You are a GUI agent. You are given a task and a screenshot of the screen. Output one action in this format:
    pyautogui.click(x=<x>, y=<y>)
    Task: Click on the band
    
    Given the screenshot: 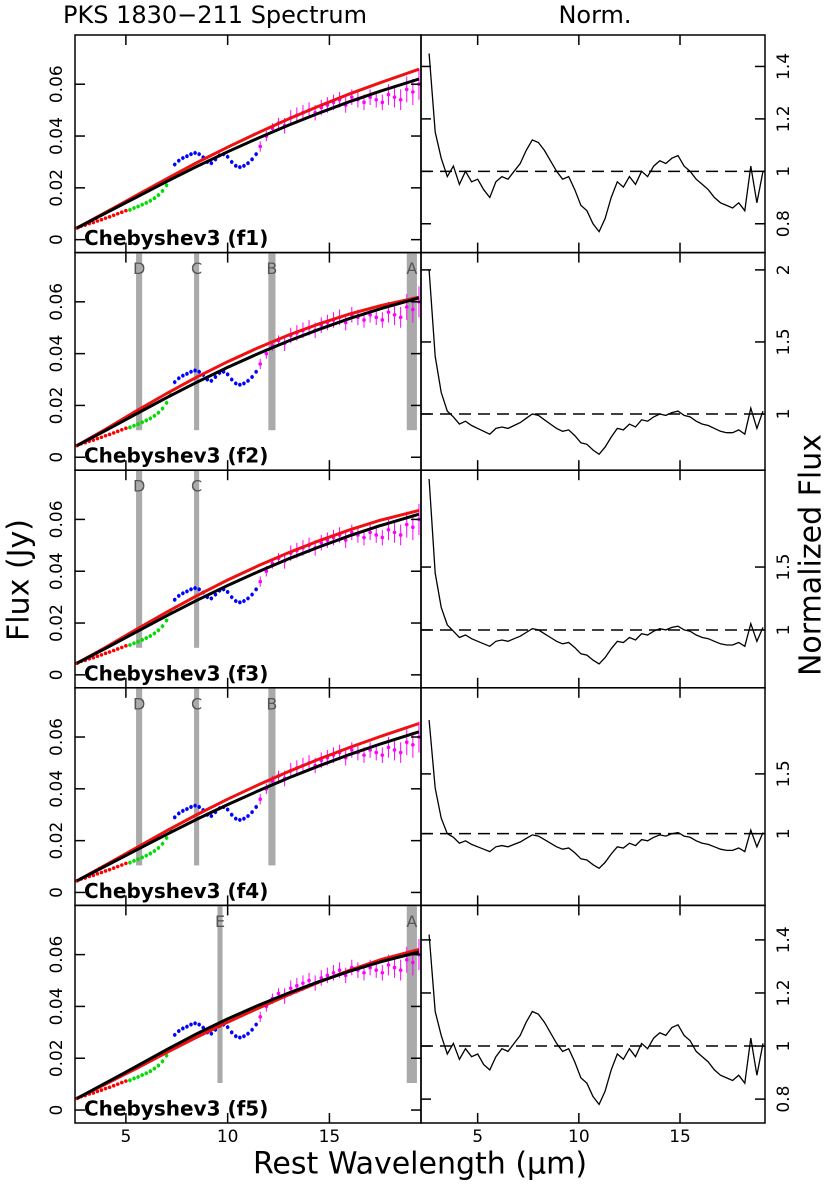 What is the action you would take?
    pyautogui.click(x=220, y=994)
    